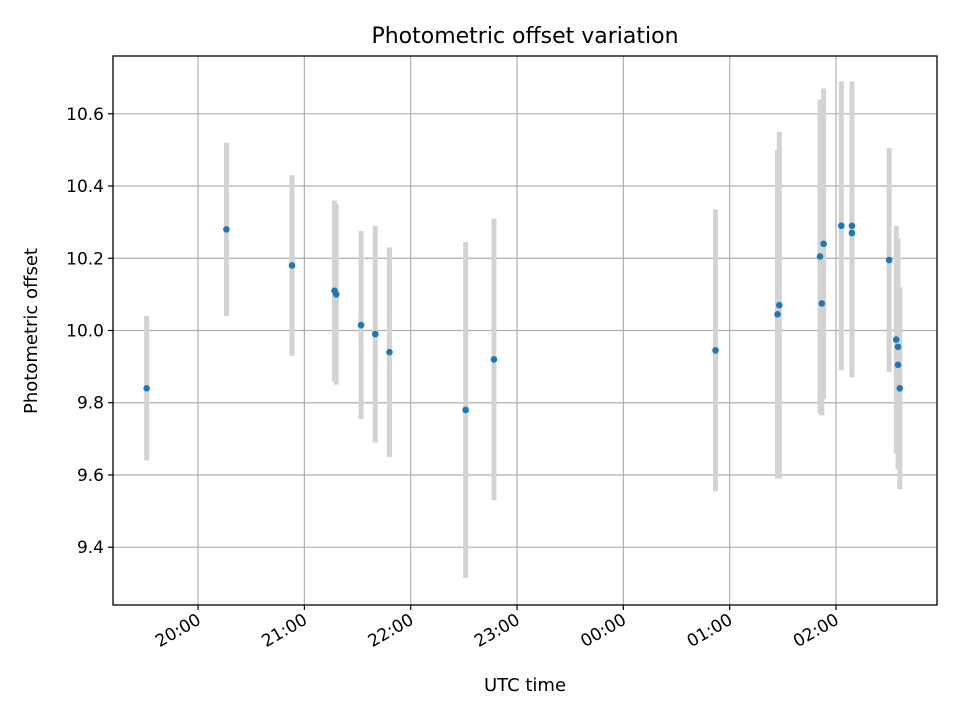 The height and width of the screenshot is (720, 960). Describe the element at coordinates (85, 332) in the screenshot. I see `y-tick-label: 10.0` at that location.